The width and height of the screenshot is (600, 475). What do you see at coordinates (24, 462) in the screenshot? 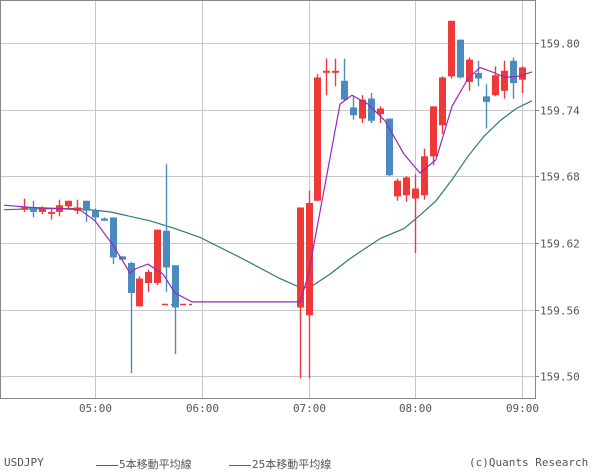
I see `symbol-label: USDJPY` at bounding box center [24, 462].